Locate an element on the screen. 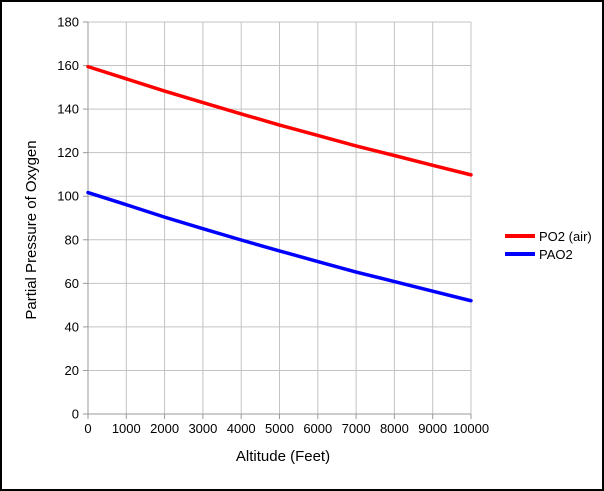 The height and width of the screenshot is (491, 604). x-tick-label: 0 is located at coordinates (87, 428).